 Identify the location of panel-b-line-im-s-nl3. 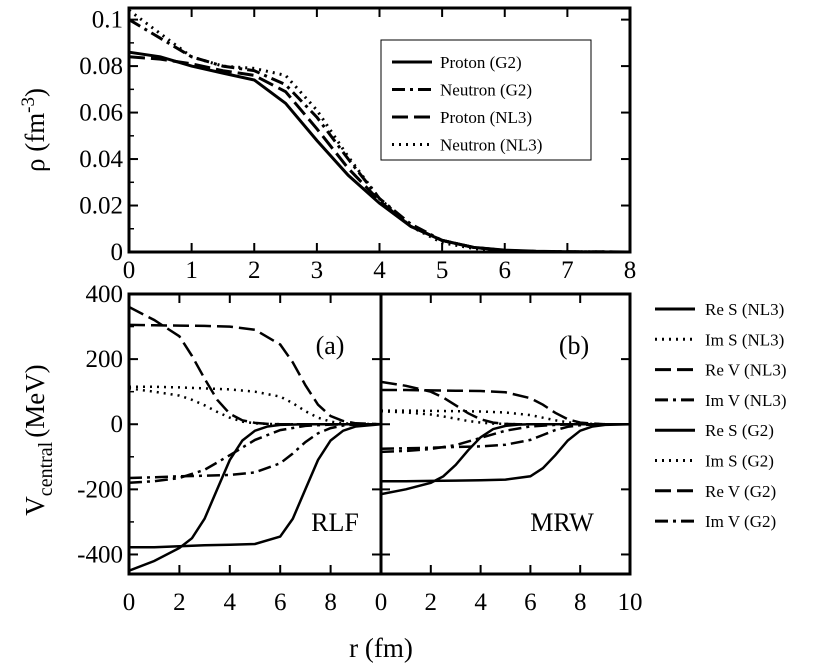
(505, 417).